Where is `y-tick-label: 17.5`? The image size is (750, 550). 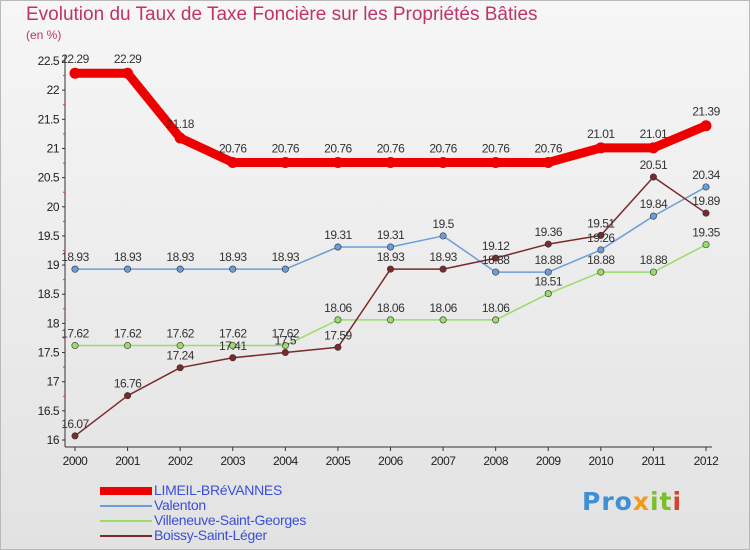 y-tick-label: 17.5 is located at coordinates (49, 353).